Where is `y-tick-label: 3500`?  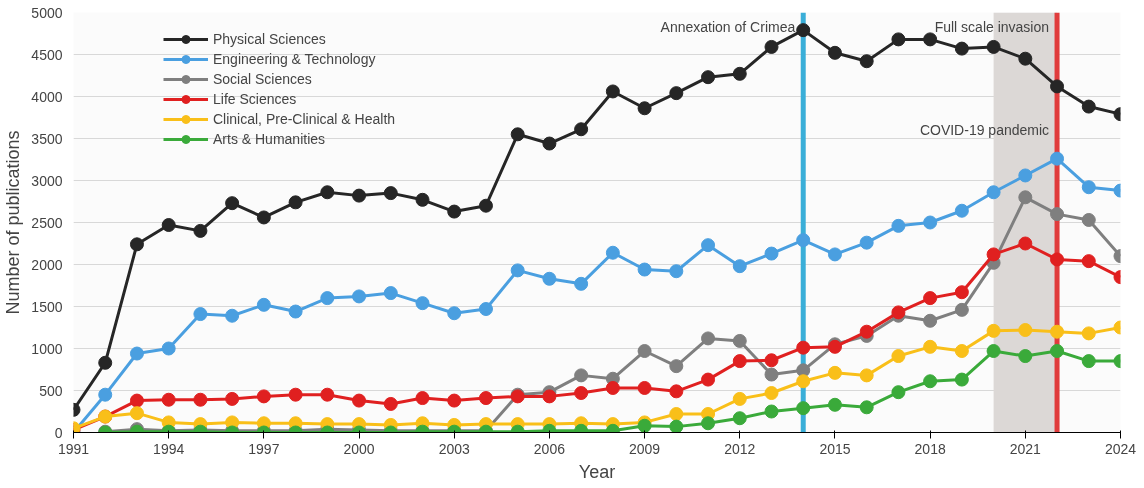 y-tick-label: 3500 is located at coordinates (47, 138).